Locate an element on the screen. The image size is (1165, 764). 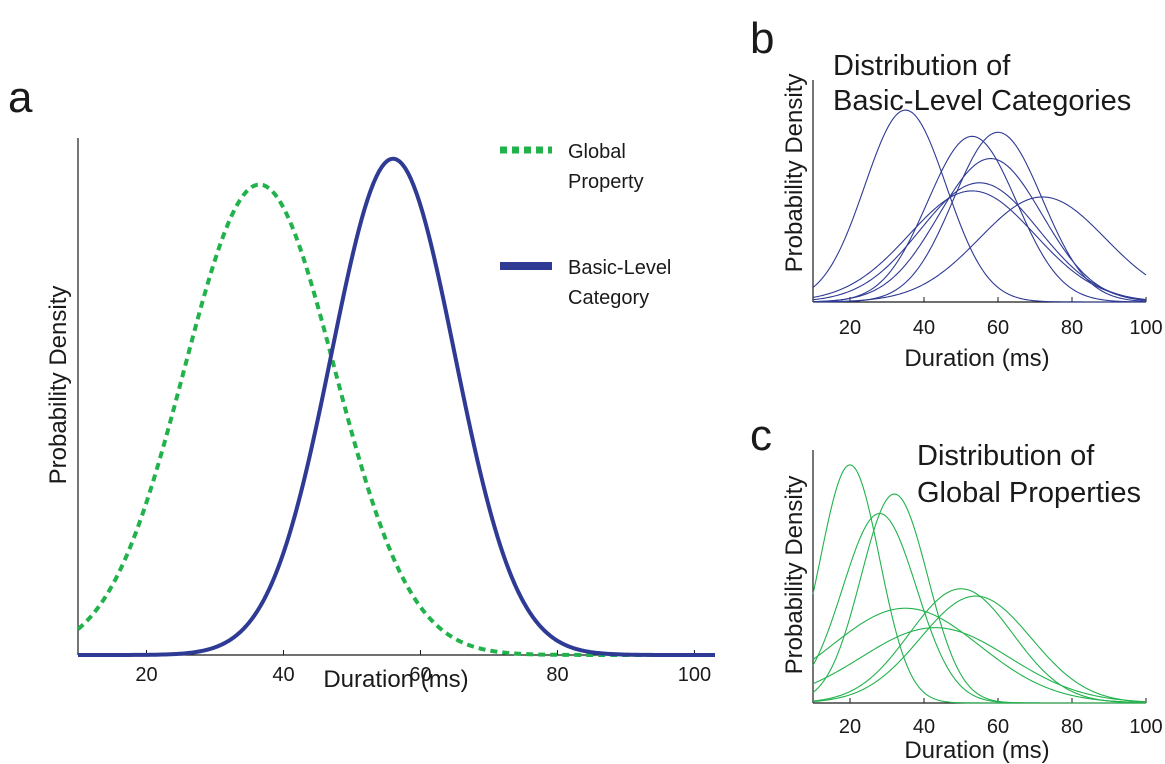
panel-letter-a: a is located at coordinates (20, 97).